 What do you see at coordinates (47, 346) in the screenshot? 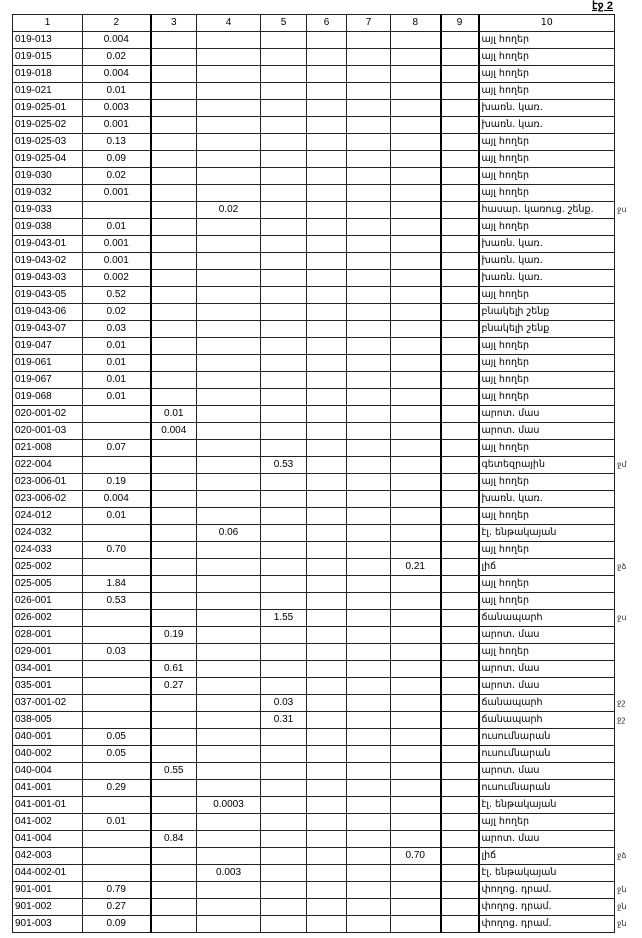
I see `parcel-code-cell: 019-047` at bounding box center [47, 346].